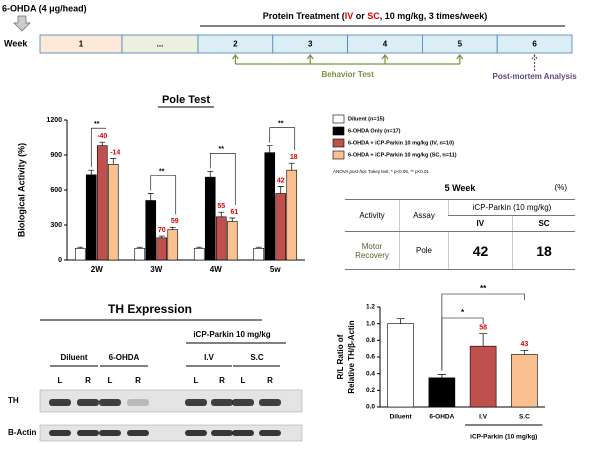  I want to click on table-caption: 5 Week (%), so click(460, 189).